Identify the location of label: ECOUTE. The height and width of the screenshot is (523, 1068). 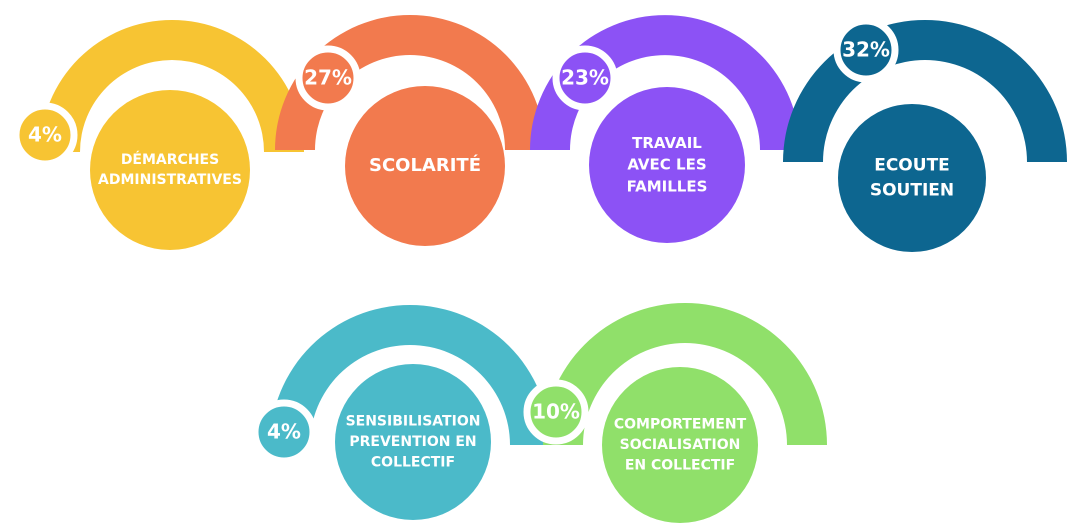
(912, 166).